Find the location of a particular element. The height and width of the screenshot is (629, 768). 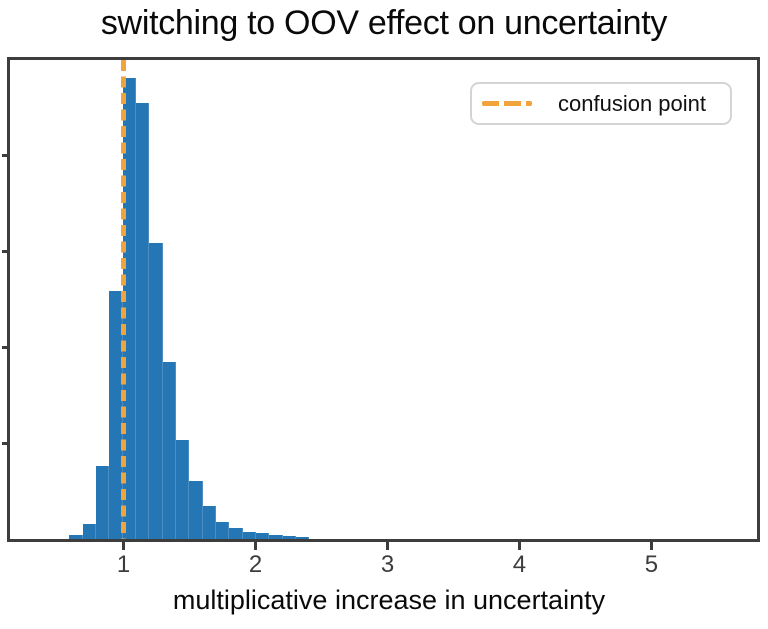

legend-box: confusion point is located at coordinates (601, 103).